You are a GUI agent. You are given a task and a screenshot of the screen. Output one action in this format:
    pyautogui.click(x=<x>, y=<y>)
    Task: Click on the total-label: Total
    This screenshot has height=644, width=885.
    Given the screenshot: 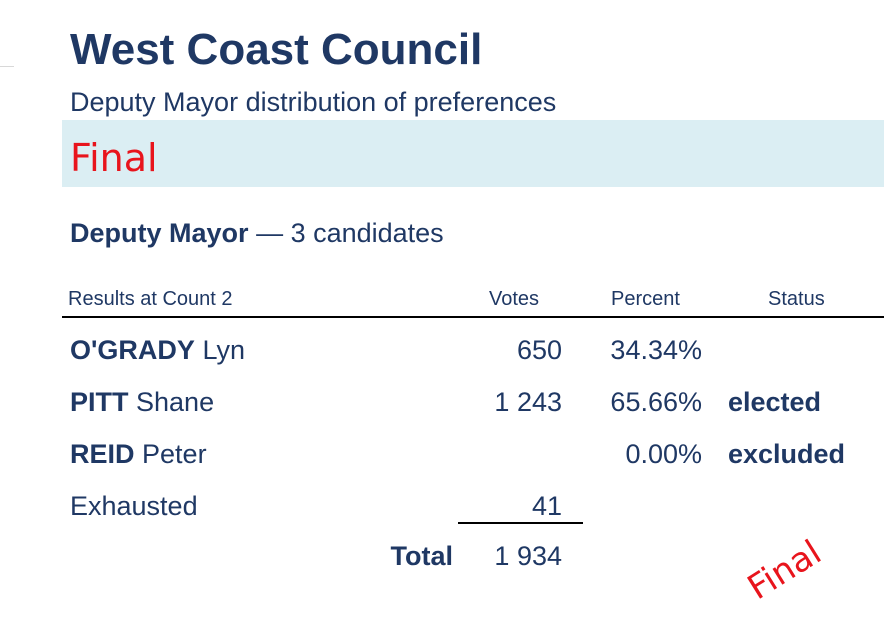 What is the action you would take?
    pyautogui.click(x=422, y=556)
    